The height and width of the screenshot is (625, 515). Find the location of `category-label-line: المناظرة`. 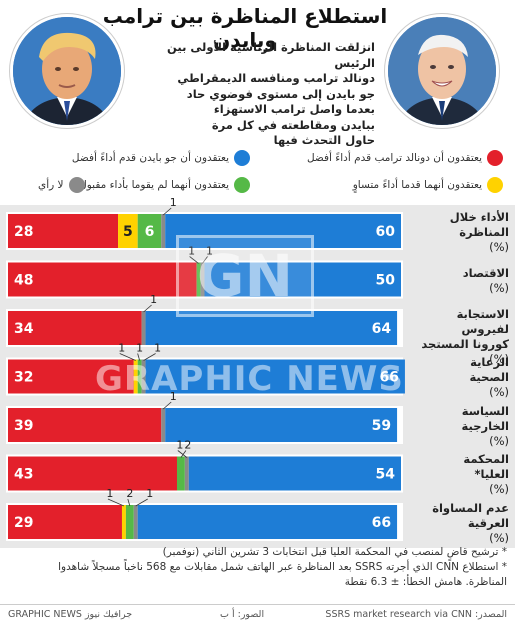

category-label-line: المناظرة is located at coordinates (484, 231).